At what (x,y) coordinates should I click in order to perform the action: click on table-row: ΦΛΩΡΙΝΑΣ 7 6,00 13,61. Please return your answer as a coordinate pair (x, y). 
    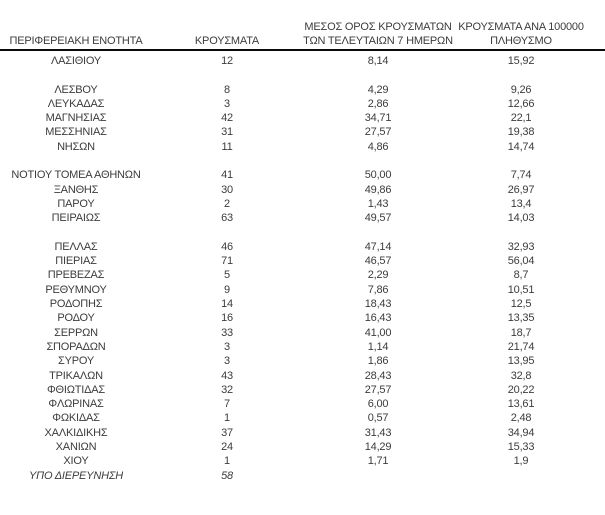
    Looking at the image, I should click on (302, 404).